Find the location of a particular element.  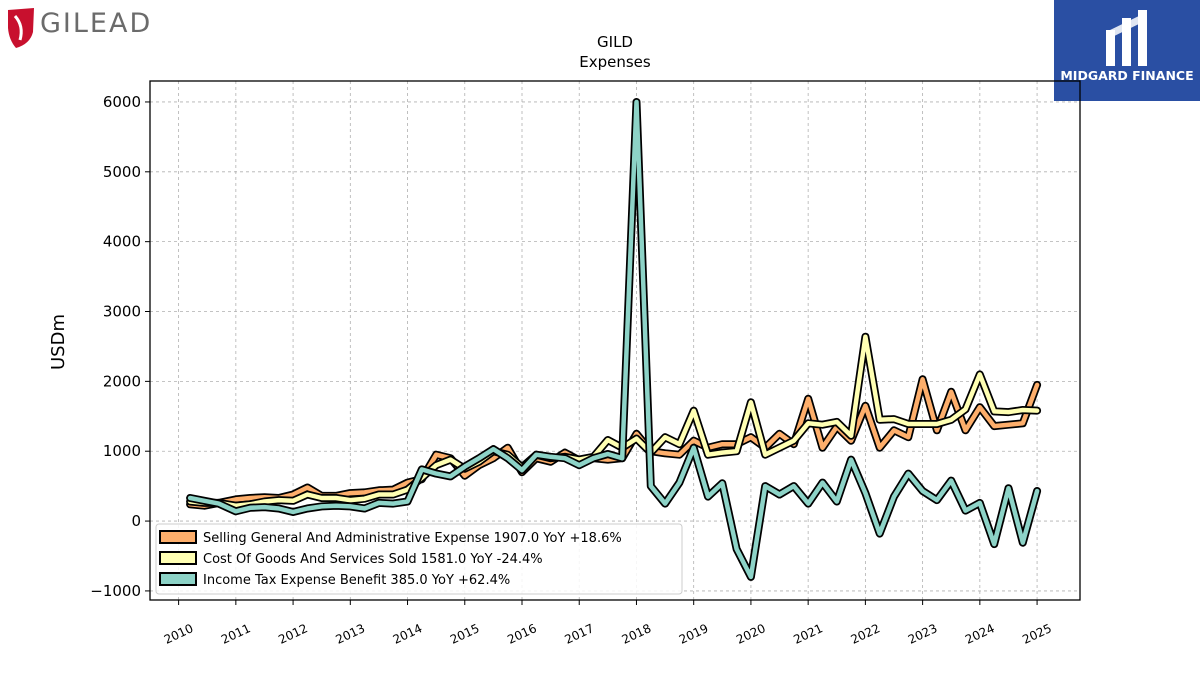

midgard-emblem-icon is located at coordinates (1126, 38).